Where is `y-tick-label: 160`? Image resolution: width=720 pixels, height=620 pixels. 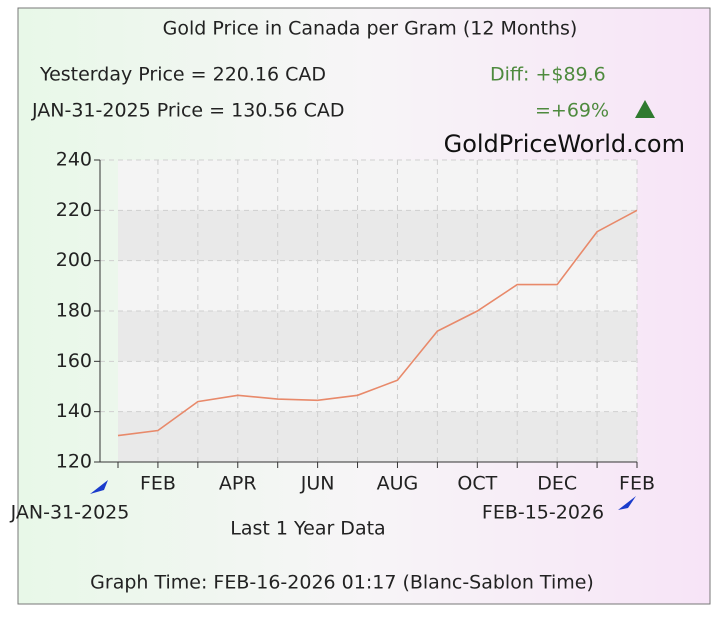 y-tick-label: 160 is located at coordinates (74, 361).